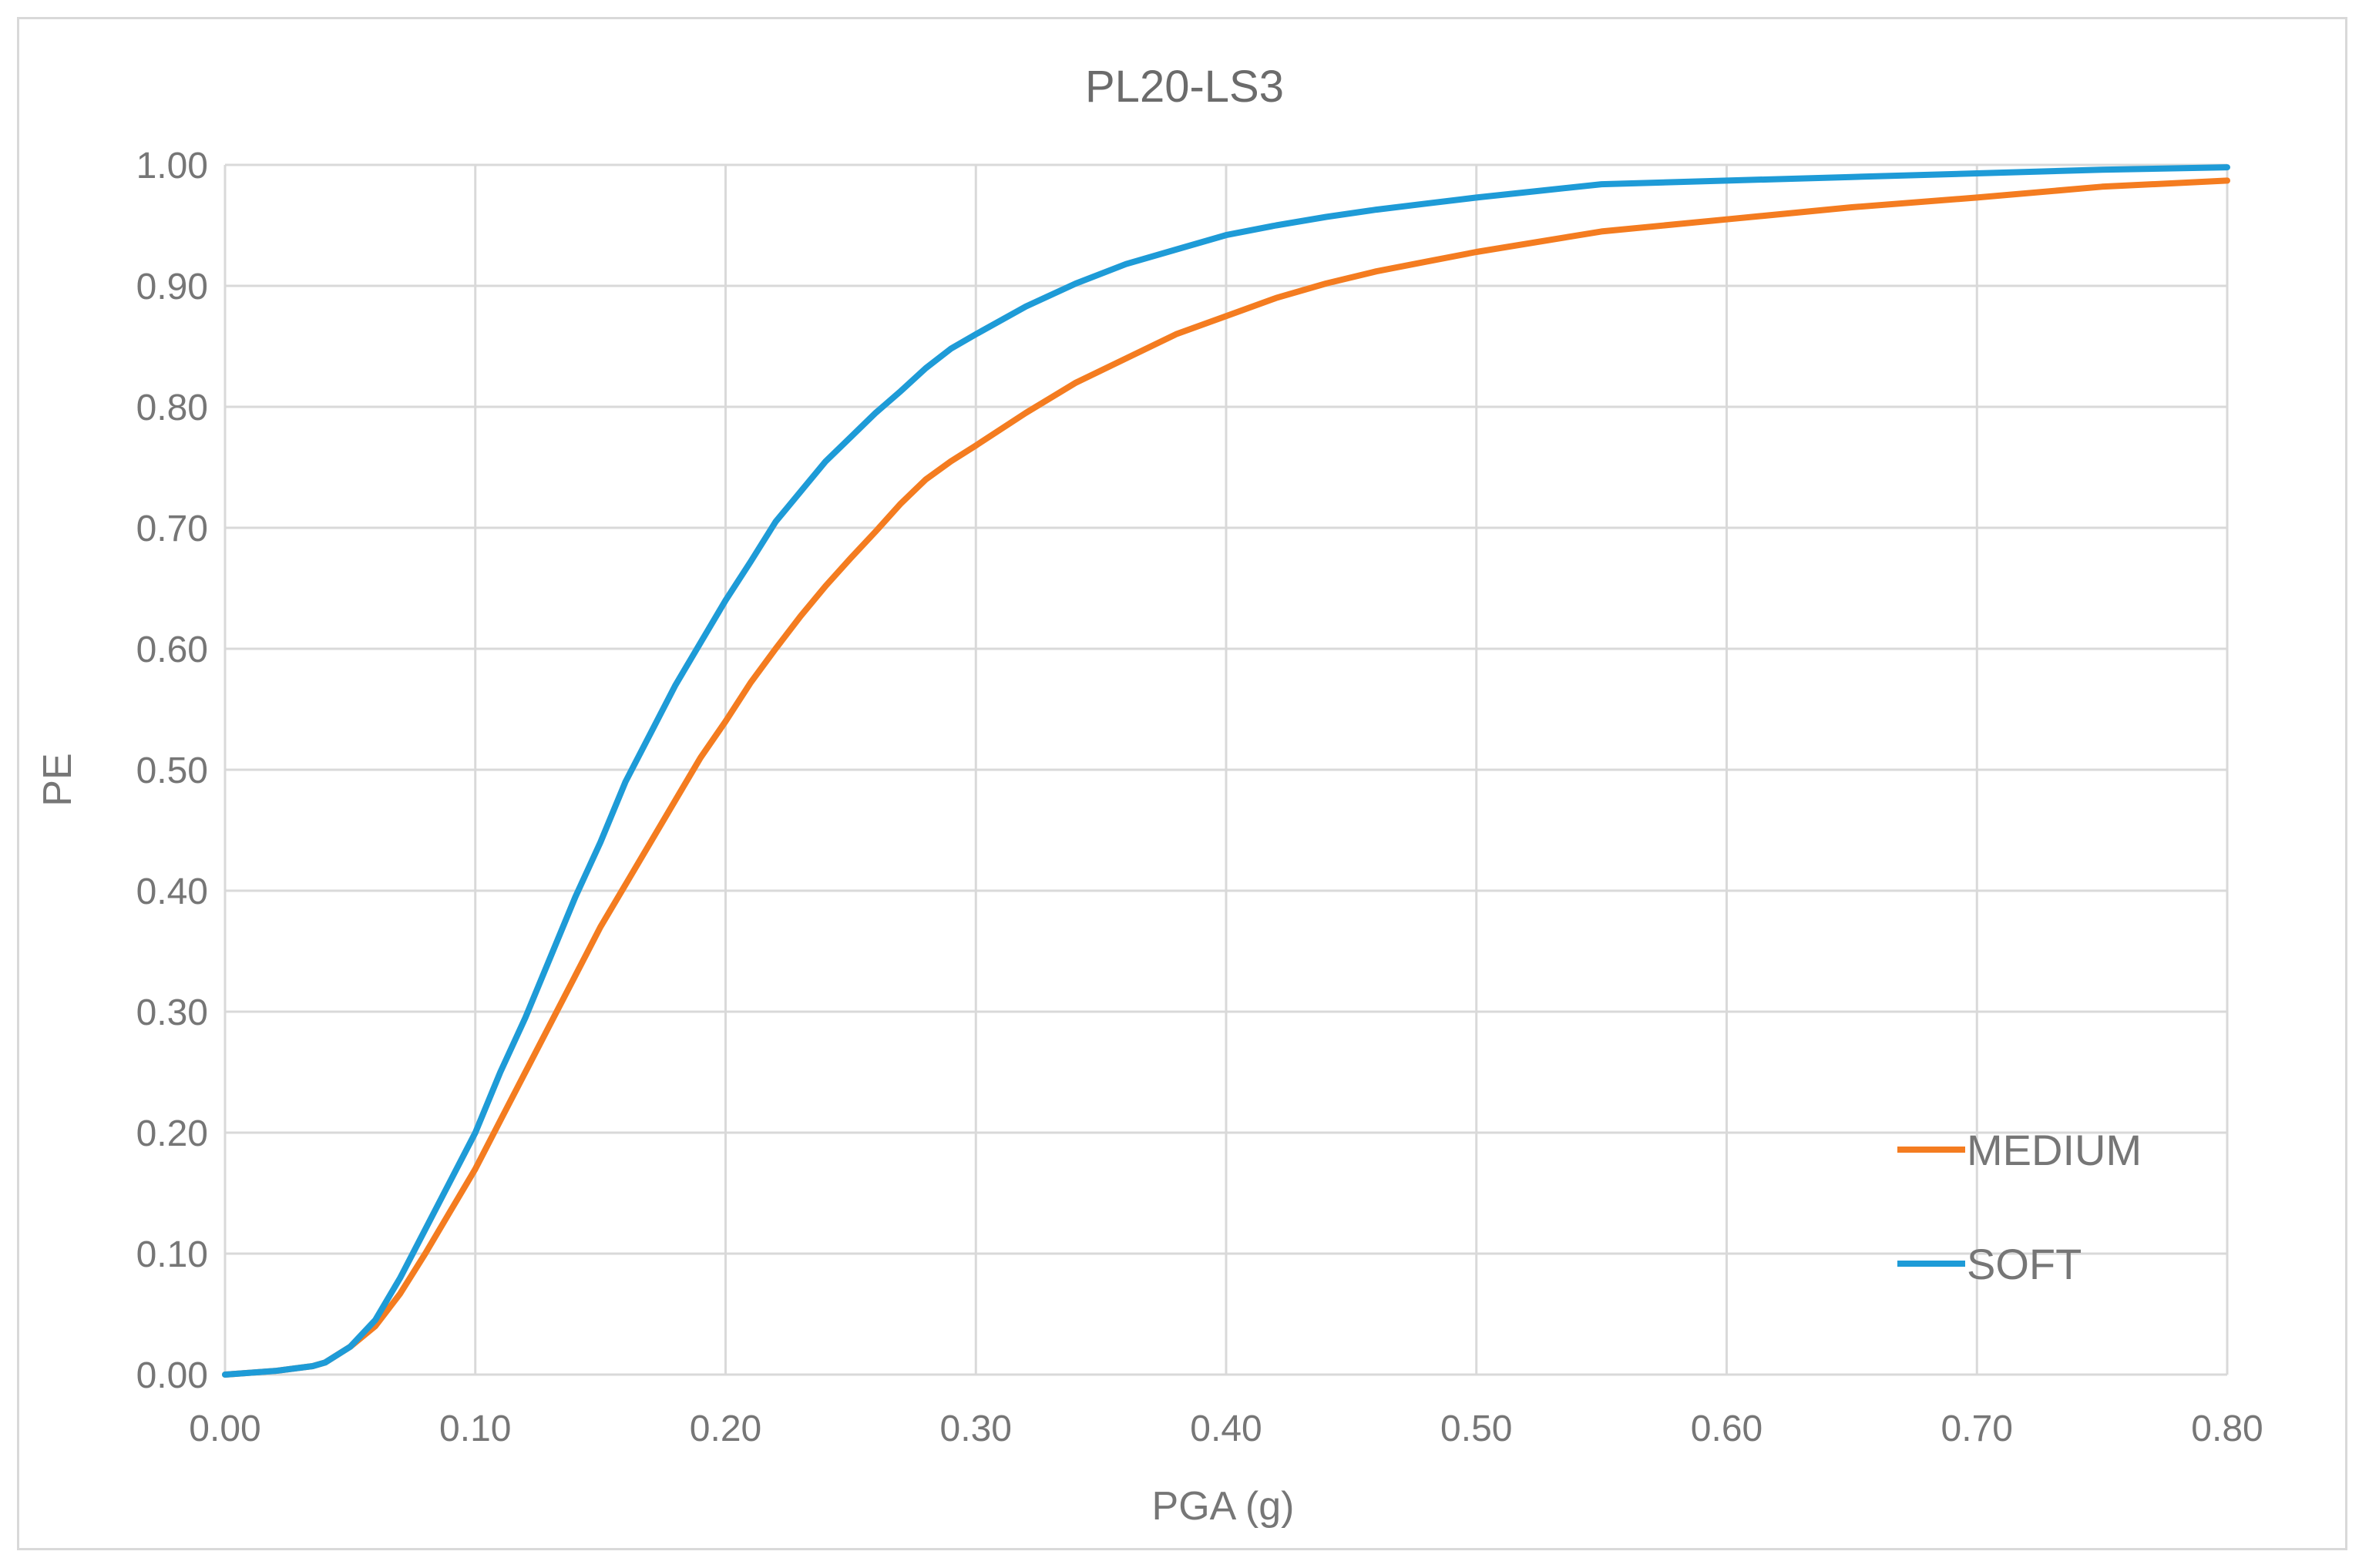 The image size is (2369, 1568). What do you see at coordinates (1977, 1429) in the screenshot?
I see `x-tick-label: 0.70` at bounding box center [1977, 1429].